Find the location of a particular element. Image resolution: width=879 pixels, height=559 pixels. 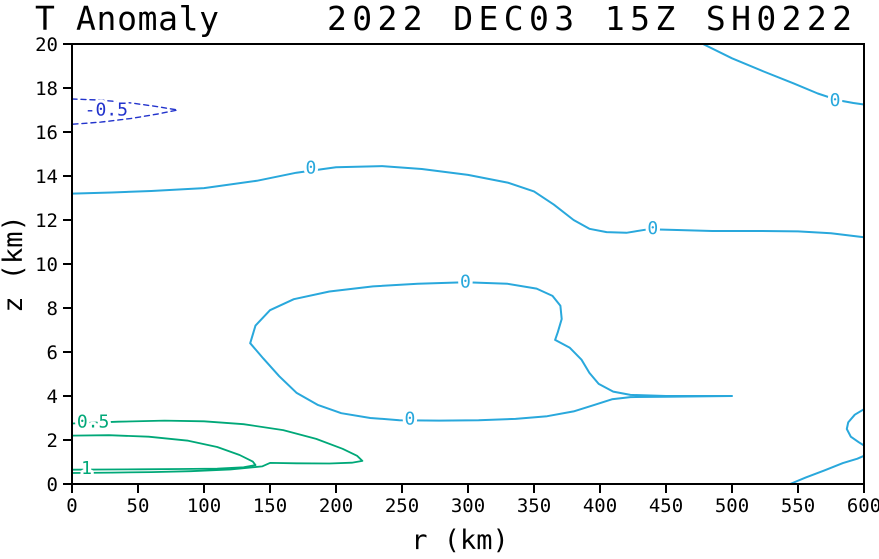

contour-line-zero-bottom-right is located at coordinates (827, 469).